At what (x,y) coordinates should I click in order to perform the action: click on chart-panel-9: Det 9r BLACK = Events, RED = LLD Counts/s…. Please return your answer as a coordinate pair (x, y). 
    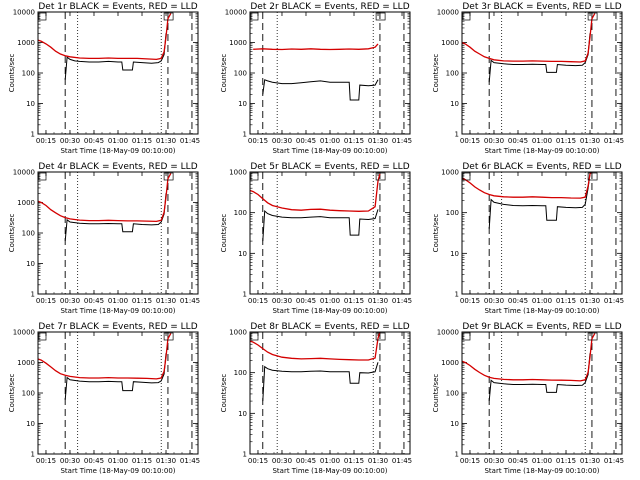
    Looking at the image, I should click on (528, 398).